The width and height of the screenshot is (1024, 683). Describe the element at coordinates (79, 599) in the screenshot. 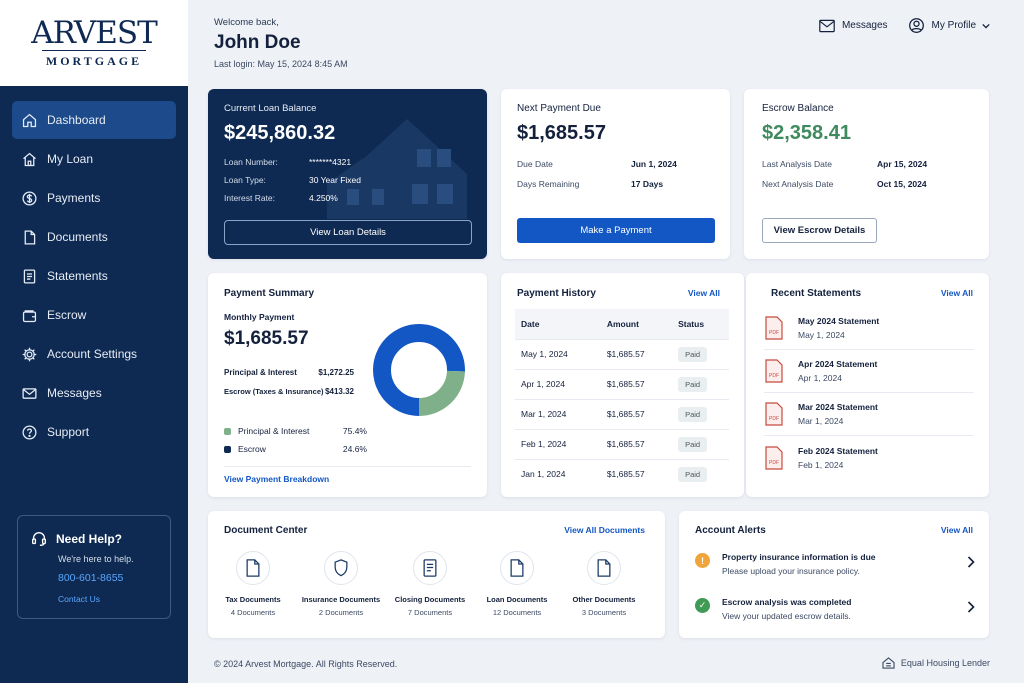

I see `contact-us-link: Contact Us` at that location.